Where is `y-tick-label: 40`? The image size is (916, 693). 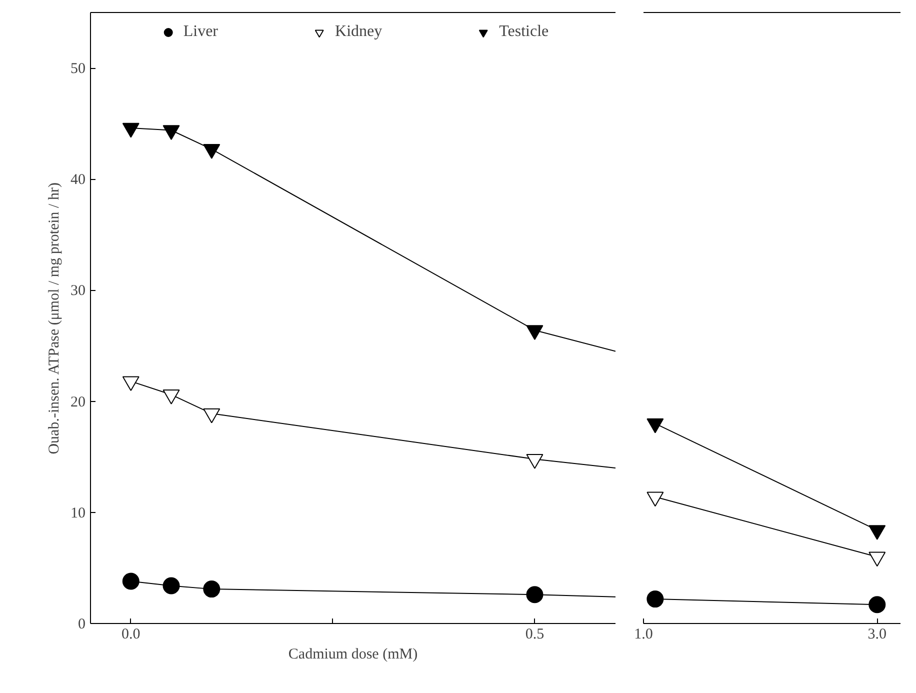 y-tick-label: 40 is located at coordinates (78, 180).